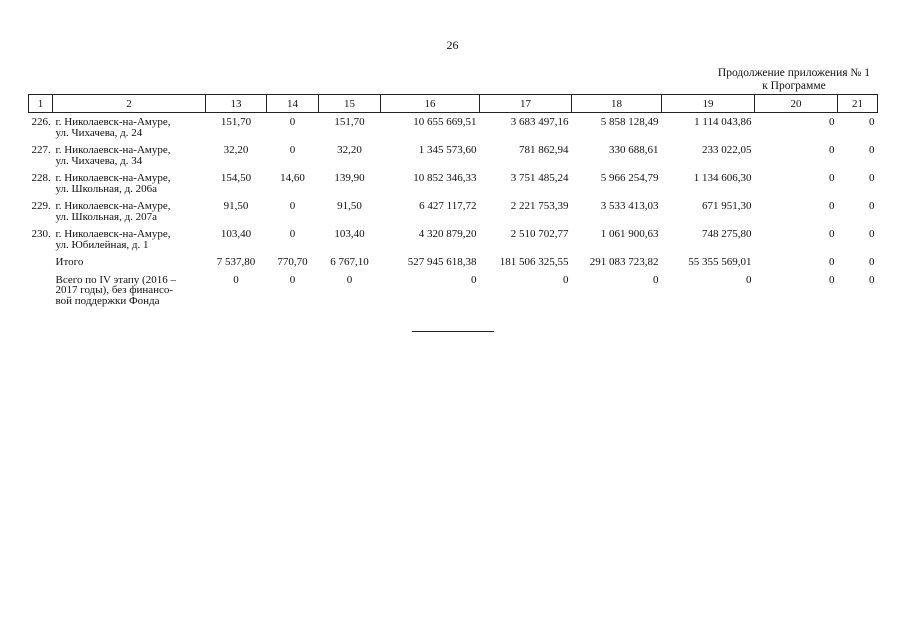  I want to click on col-13-cell: 103,40, so click(236, 234).